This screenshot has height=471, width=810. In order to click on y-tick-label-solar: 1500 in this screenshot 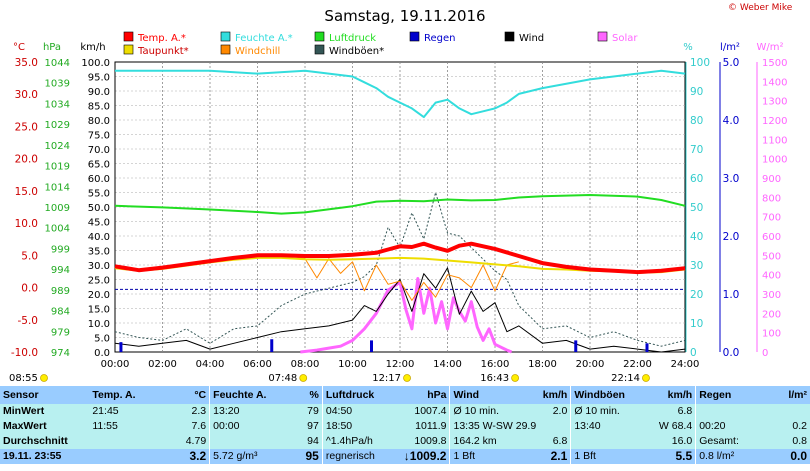, I will do `click(774, 63)`.